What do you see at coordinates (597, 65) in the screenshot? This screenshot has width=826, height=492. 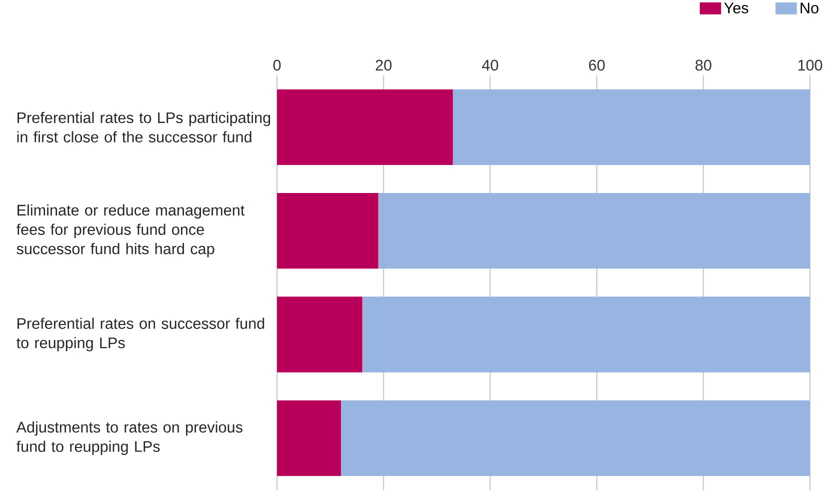 I see `x-tick-label: 60` at bounding box center [597, 65].